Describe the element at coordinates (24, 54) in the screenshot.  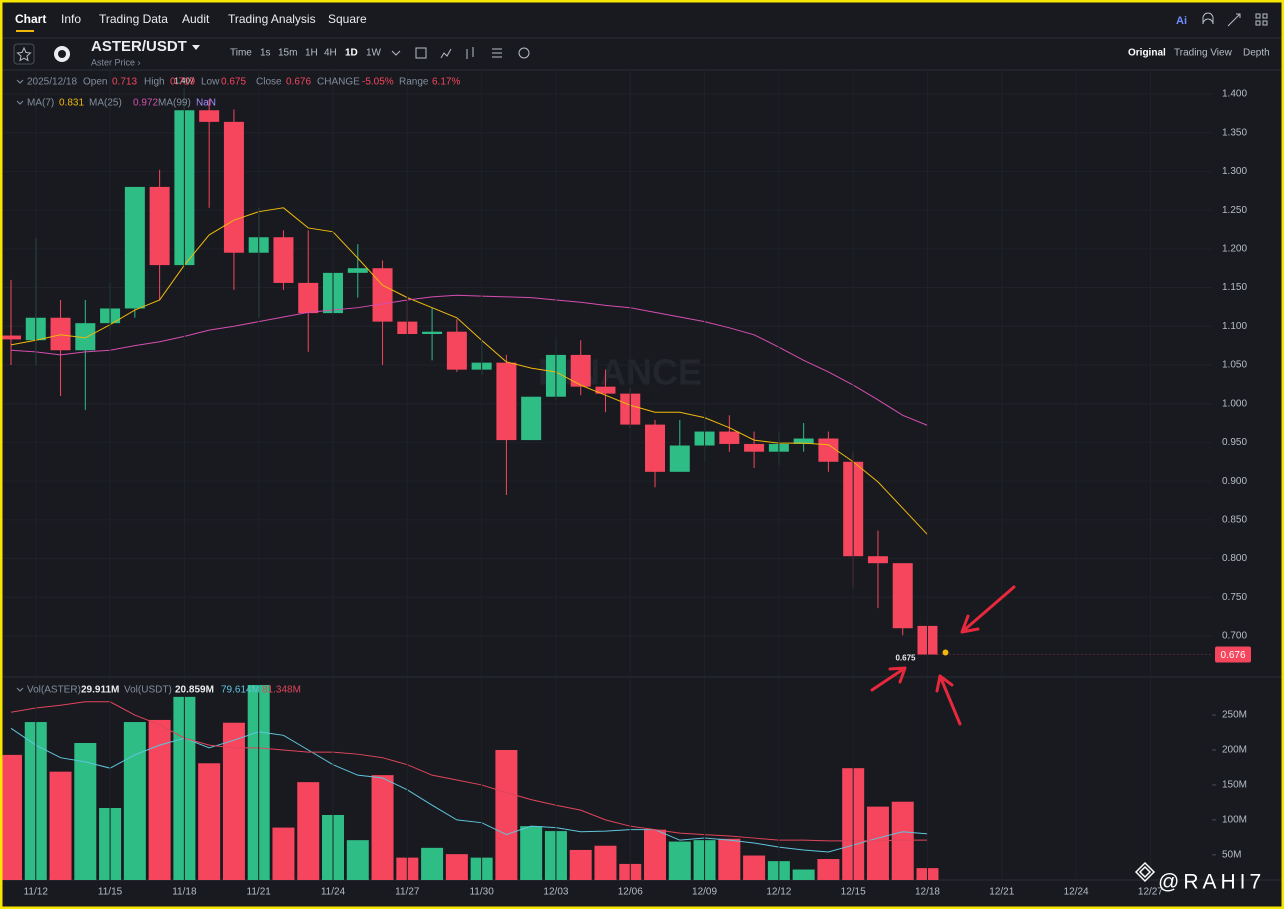
I see `favorite-button` at that location.